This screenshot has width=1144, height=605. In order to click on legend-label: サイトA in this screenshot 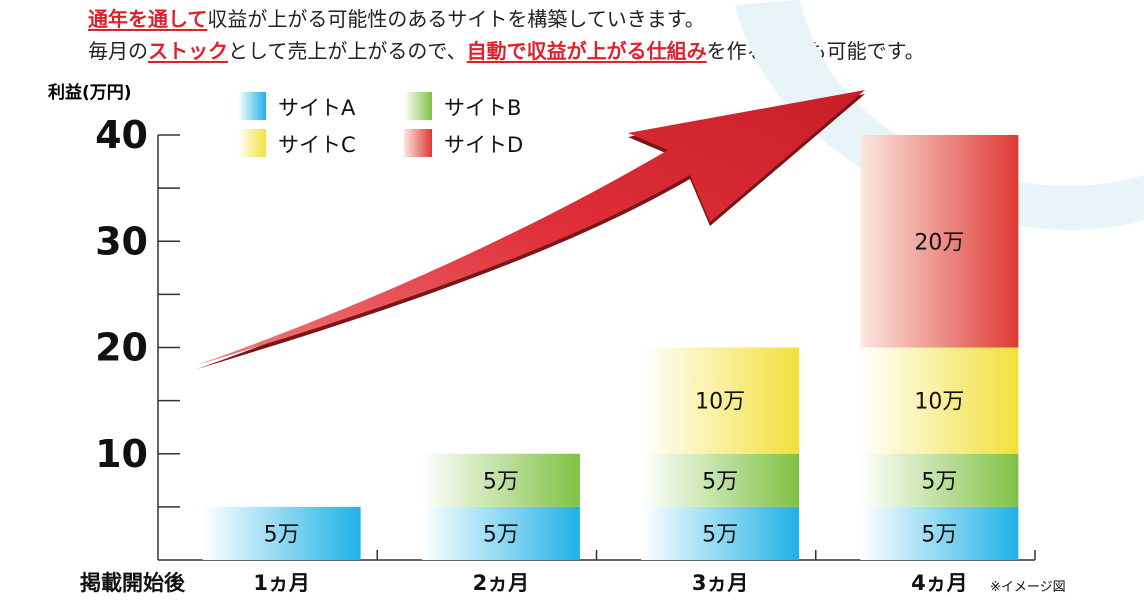, I will do `click(317, 108)`.